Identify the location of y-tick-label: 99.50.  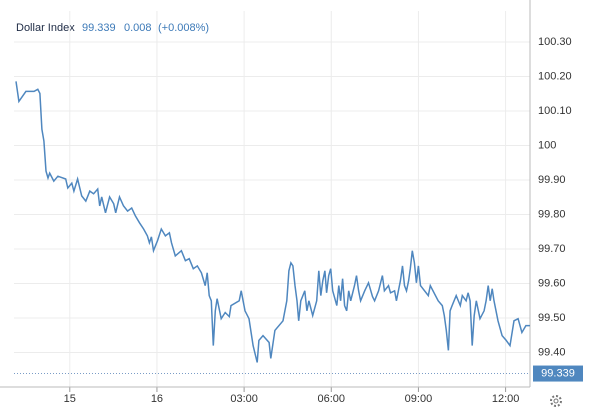
(552, 318).